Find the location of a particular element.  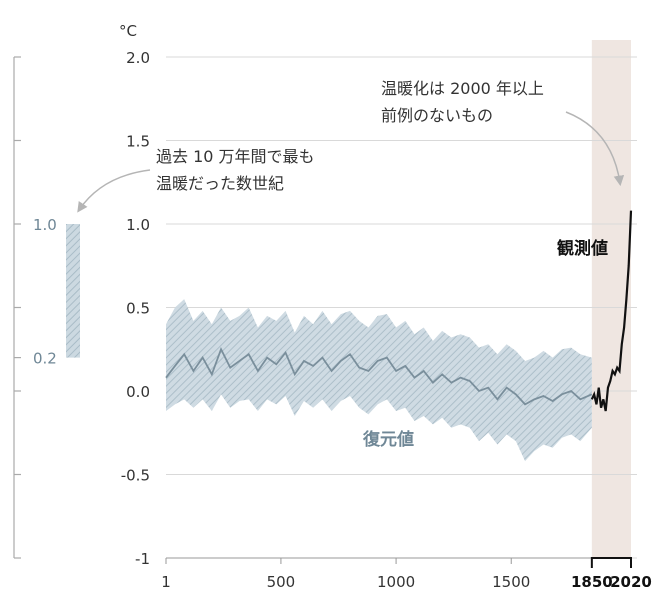

y-tick-label: 2.0 is located at coordinates (138, 58).